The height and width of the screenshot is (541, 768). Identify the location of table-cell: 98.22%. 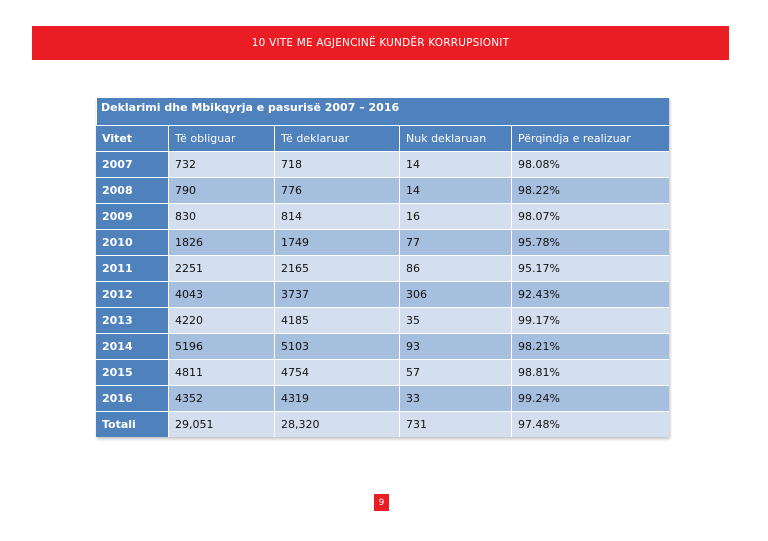
(590, 190).